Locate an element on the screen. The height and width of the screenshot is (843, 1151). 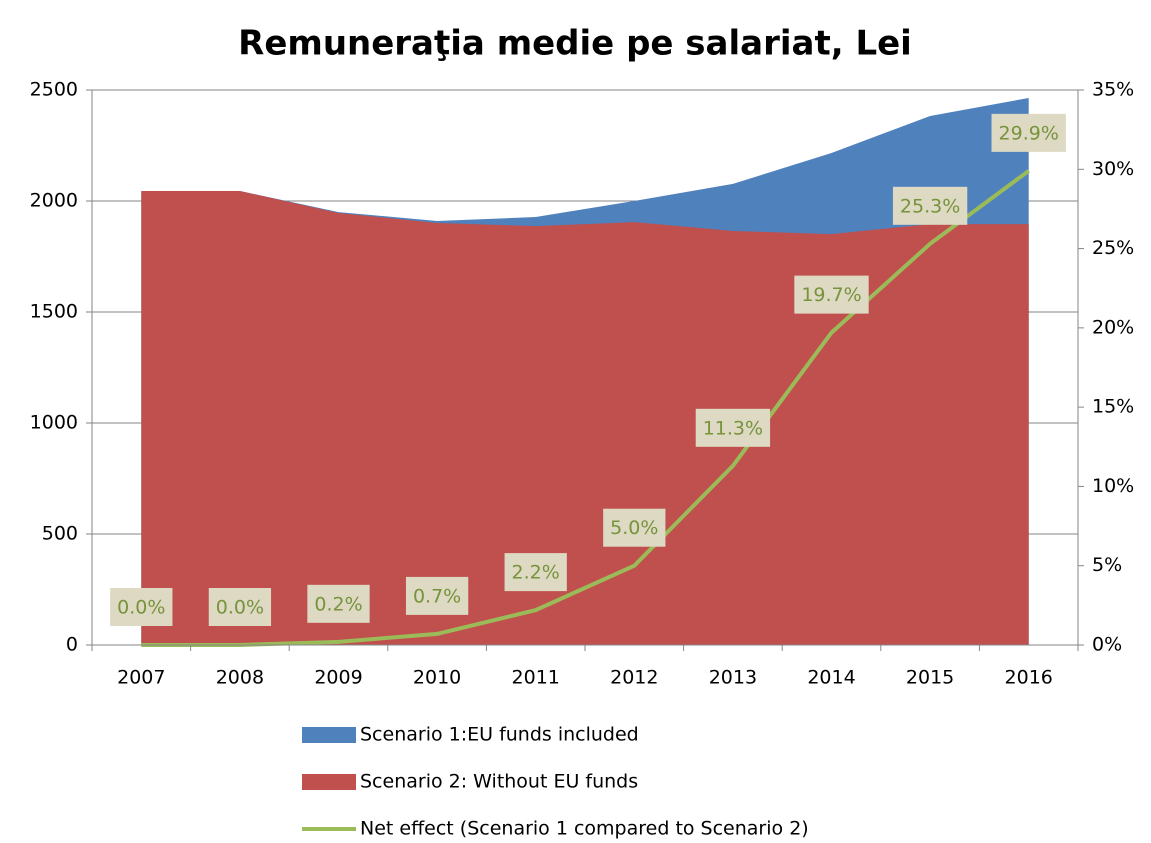
x-tick-label: 2013 is located at coordinates (733, 678).